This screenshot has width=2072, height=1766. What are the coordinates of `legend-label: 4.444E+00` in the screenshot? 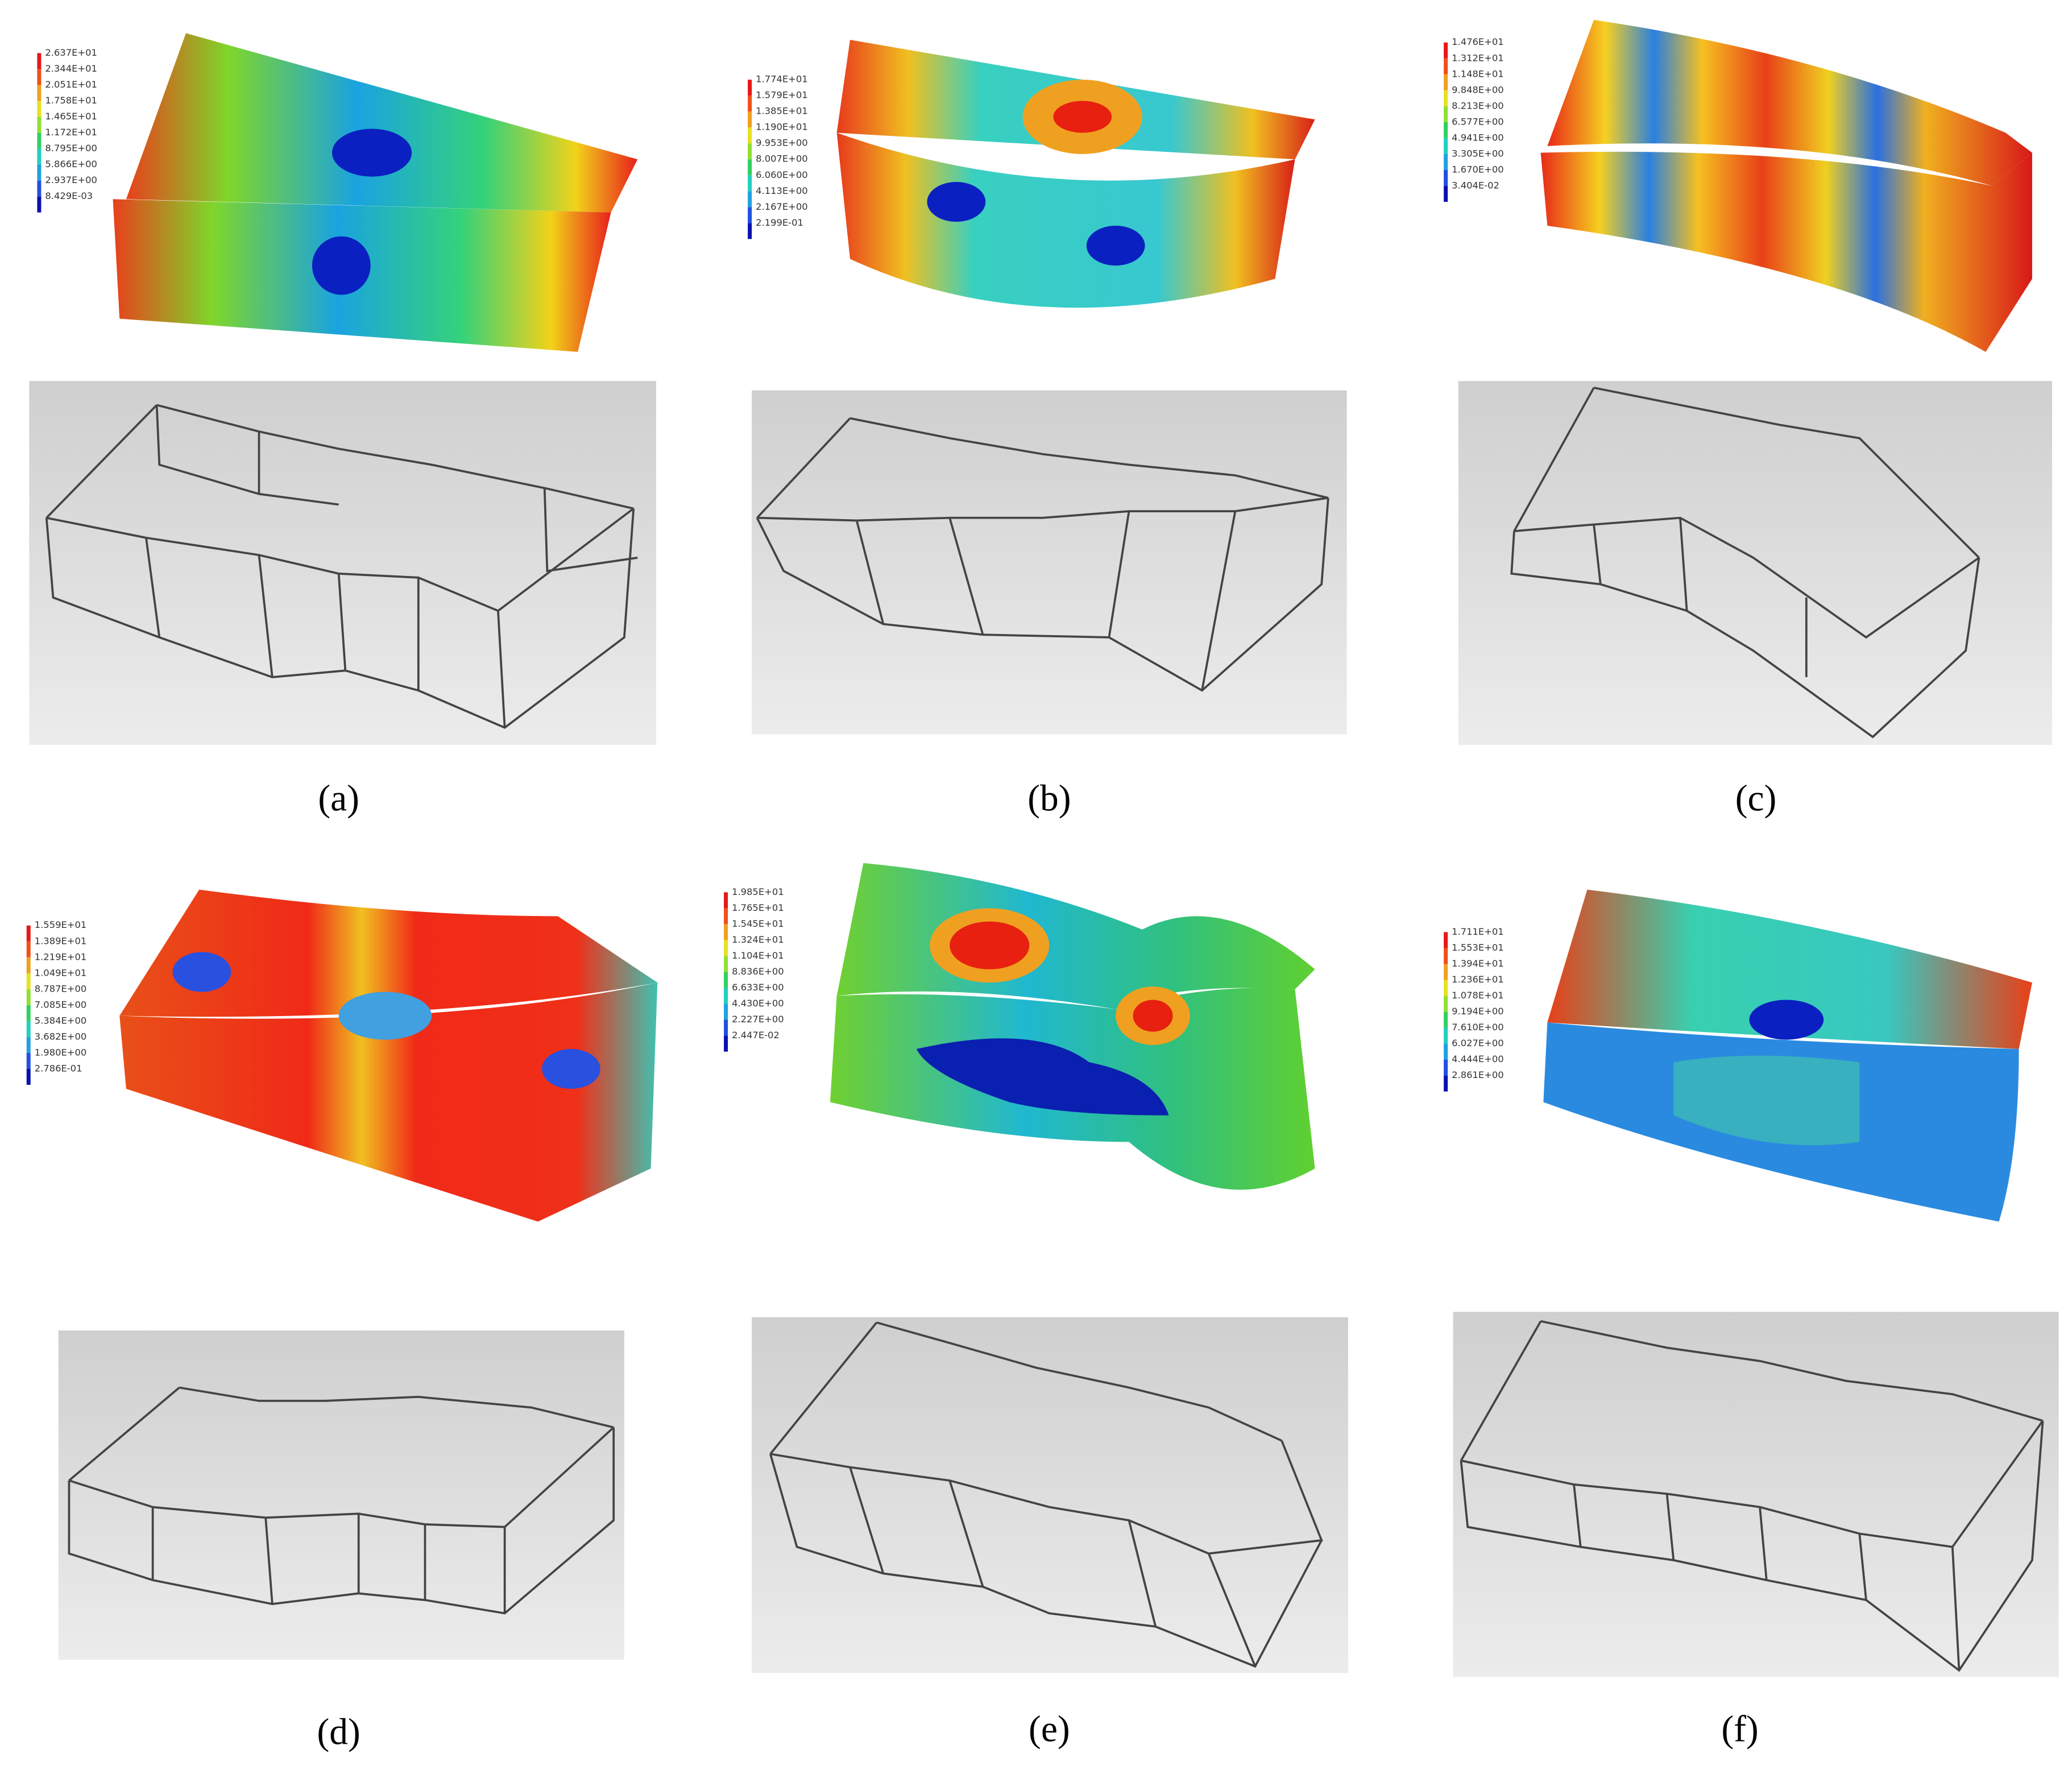 It's located at (1478, 1059).